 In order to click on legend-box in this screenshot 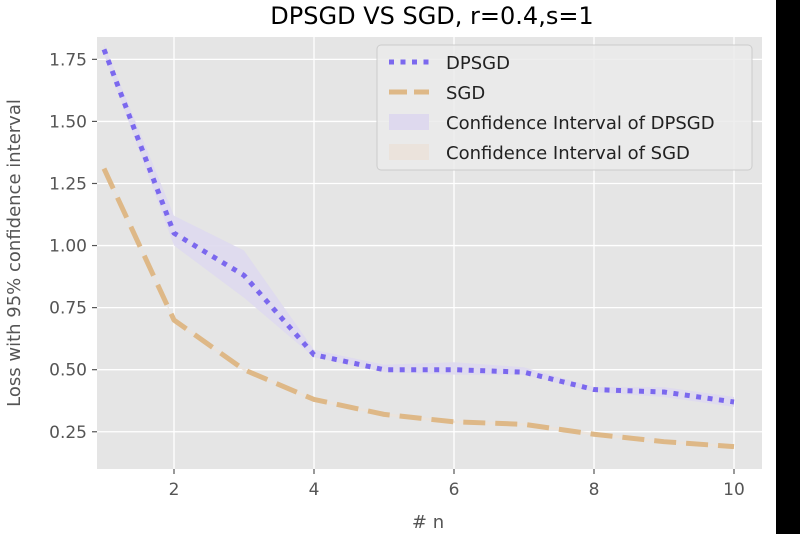, I will do `click(564, 107)`.